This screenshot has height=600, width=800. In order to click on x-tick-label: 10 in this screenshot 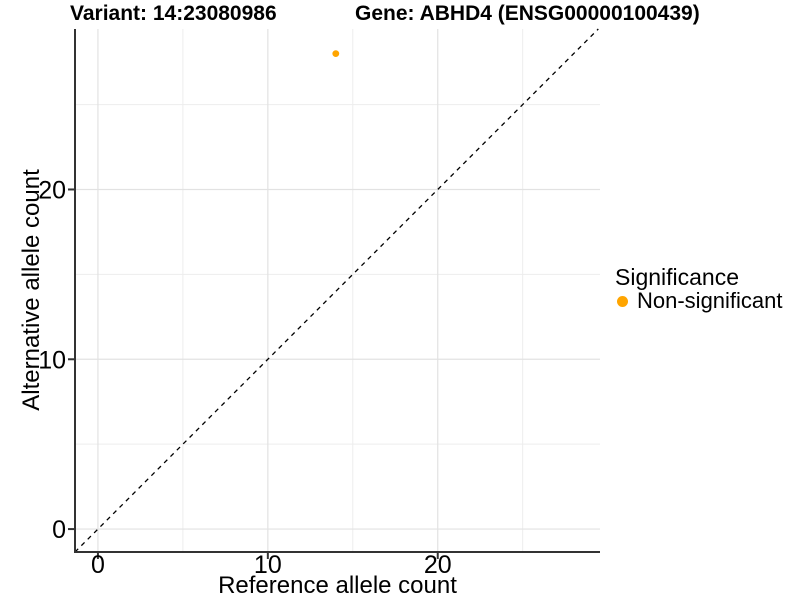, I will do `click(268, 565)`.